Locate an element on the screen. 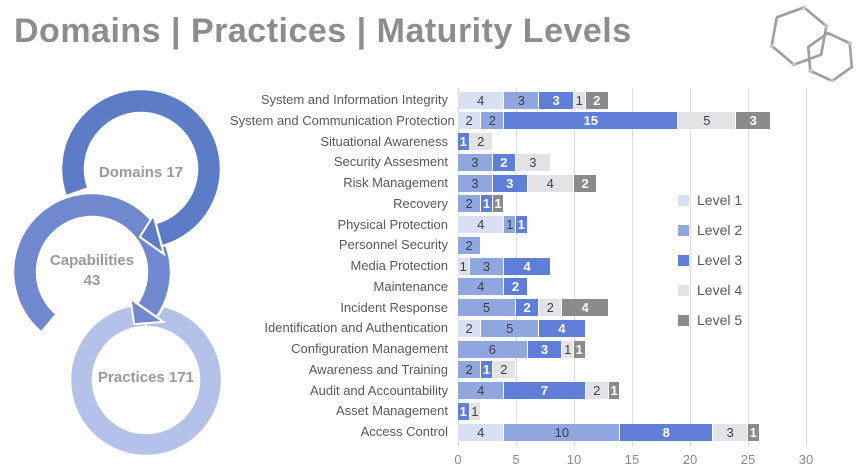 The width and height of the screenshot is (861, 467). bar-segment-level-2: 5 is located at coordinates (510, 328).